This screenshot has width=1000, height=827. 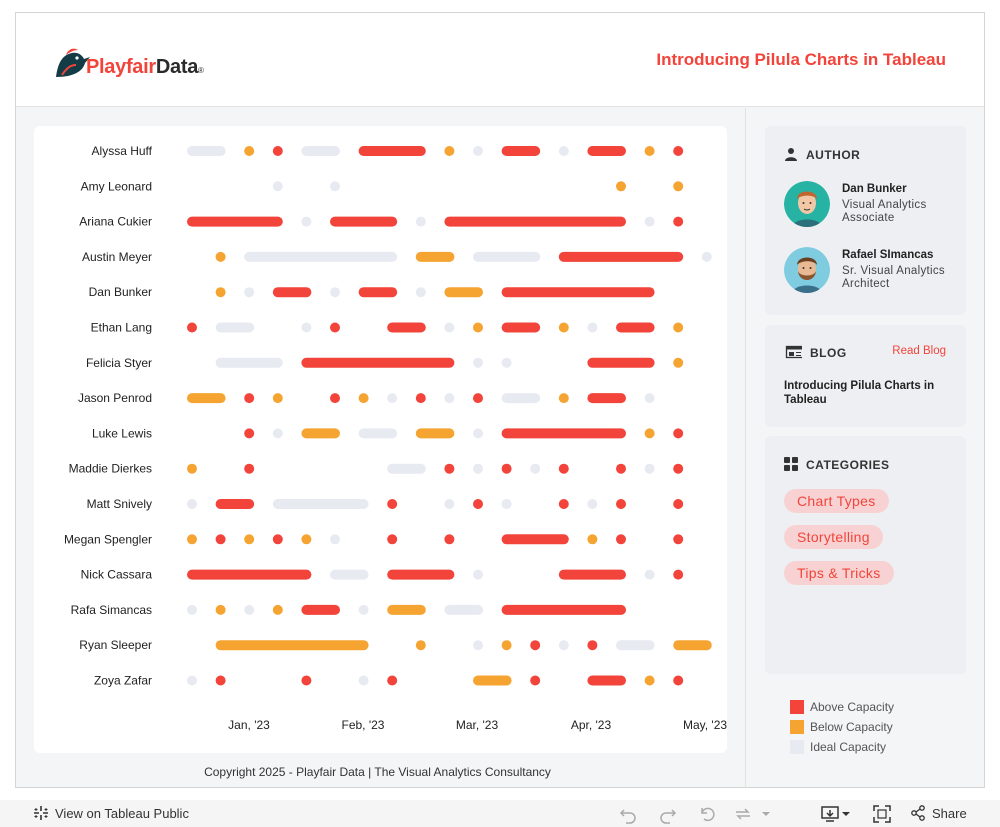 What do you see at coordinates (478, 574) in the screenshot?
I see `pill-nick-cassara-3-ideal` at bounding box center [478, 574].